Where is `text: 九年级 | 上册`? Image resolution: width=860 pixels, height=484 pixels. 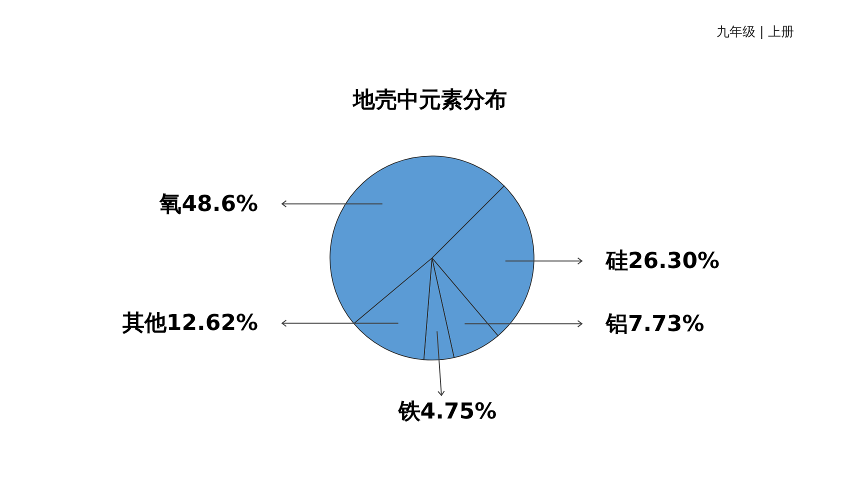 text: 九年级 | 上册 is located at coordinates (755, 32).